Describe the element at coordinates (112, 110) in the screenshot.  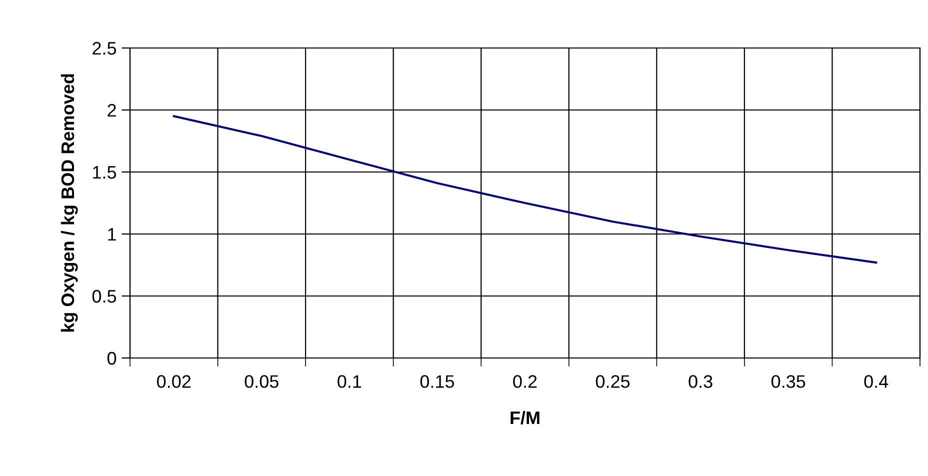
I see `y-tick-label: 2` at that location.